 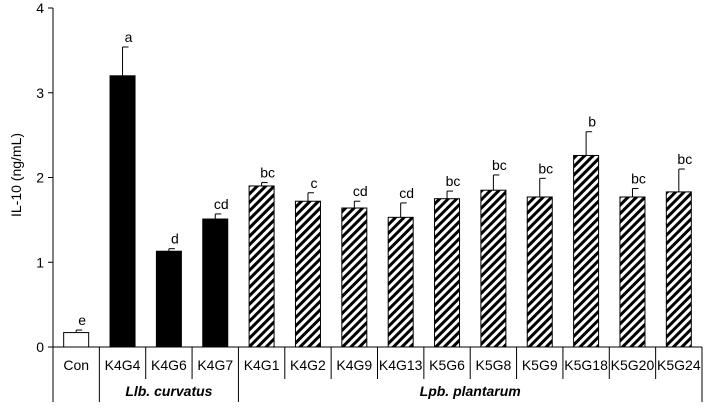 What do you see at coordinates (215, 365) in the screenshot?
I see `x-tick-label: K4G7` at bounding box center [215, 365].